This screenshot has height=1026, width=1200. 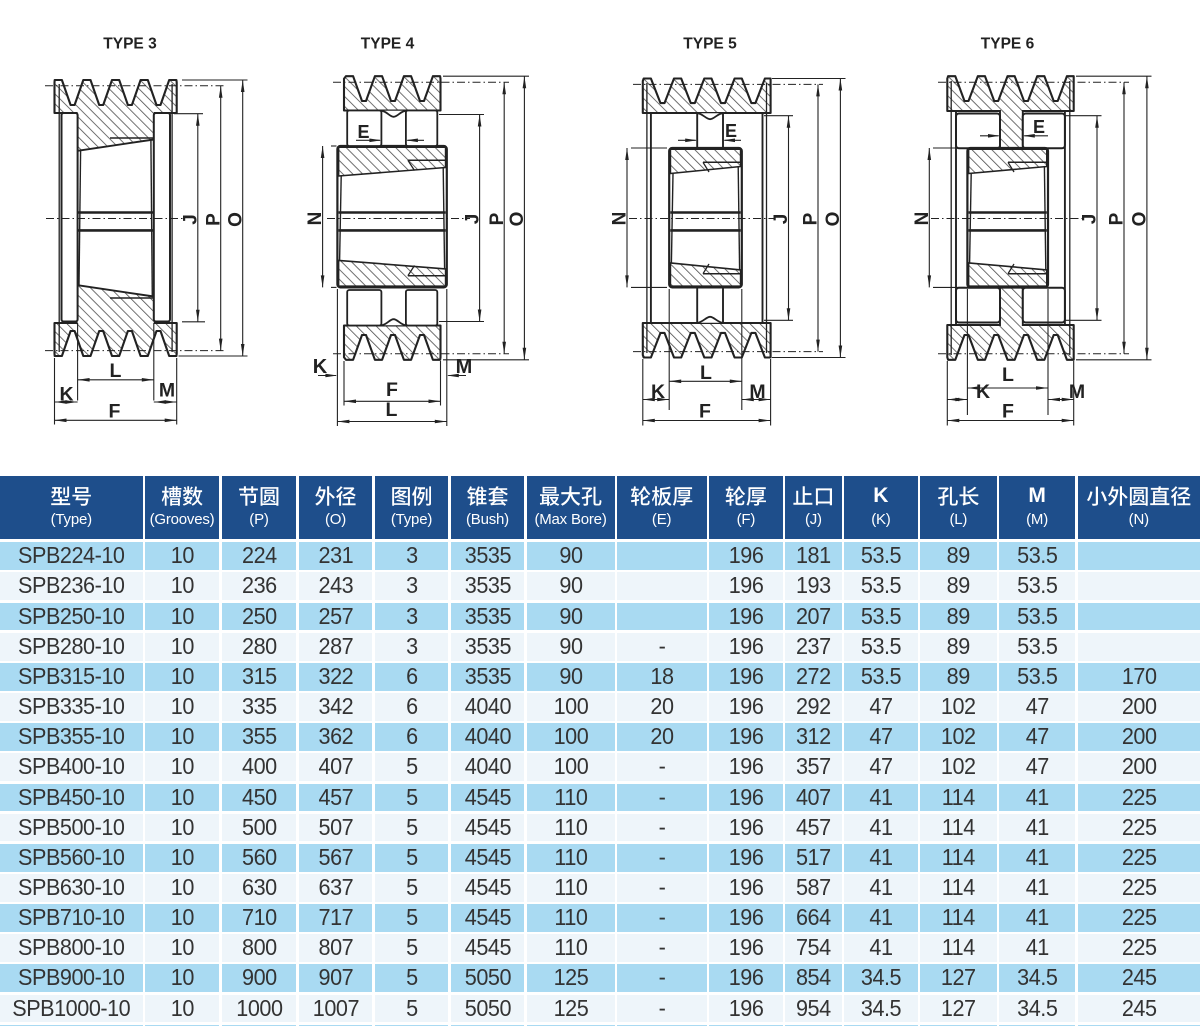 I want to click on svg-text: TYPE 6, so click(x=1008, y=44).